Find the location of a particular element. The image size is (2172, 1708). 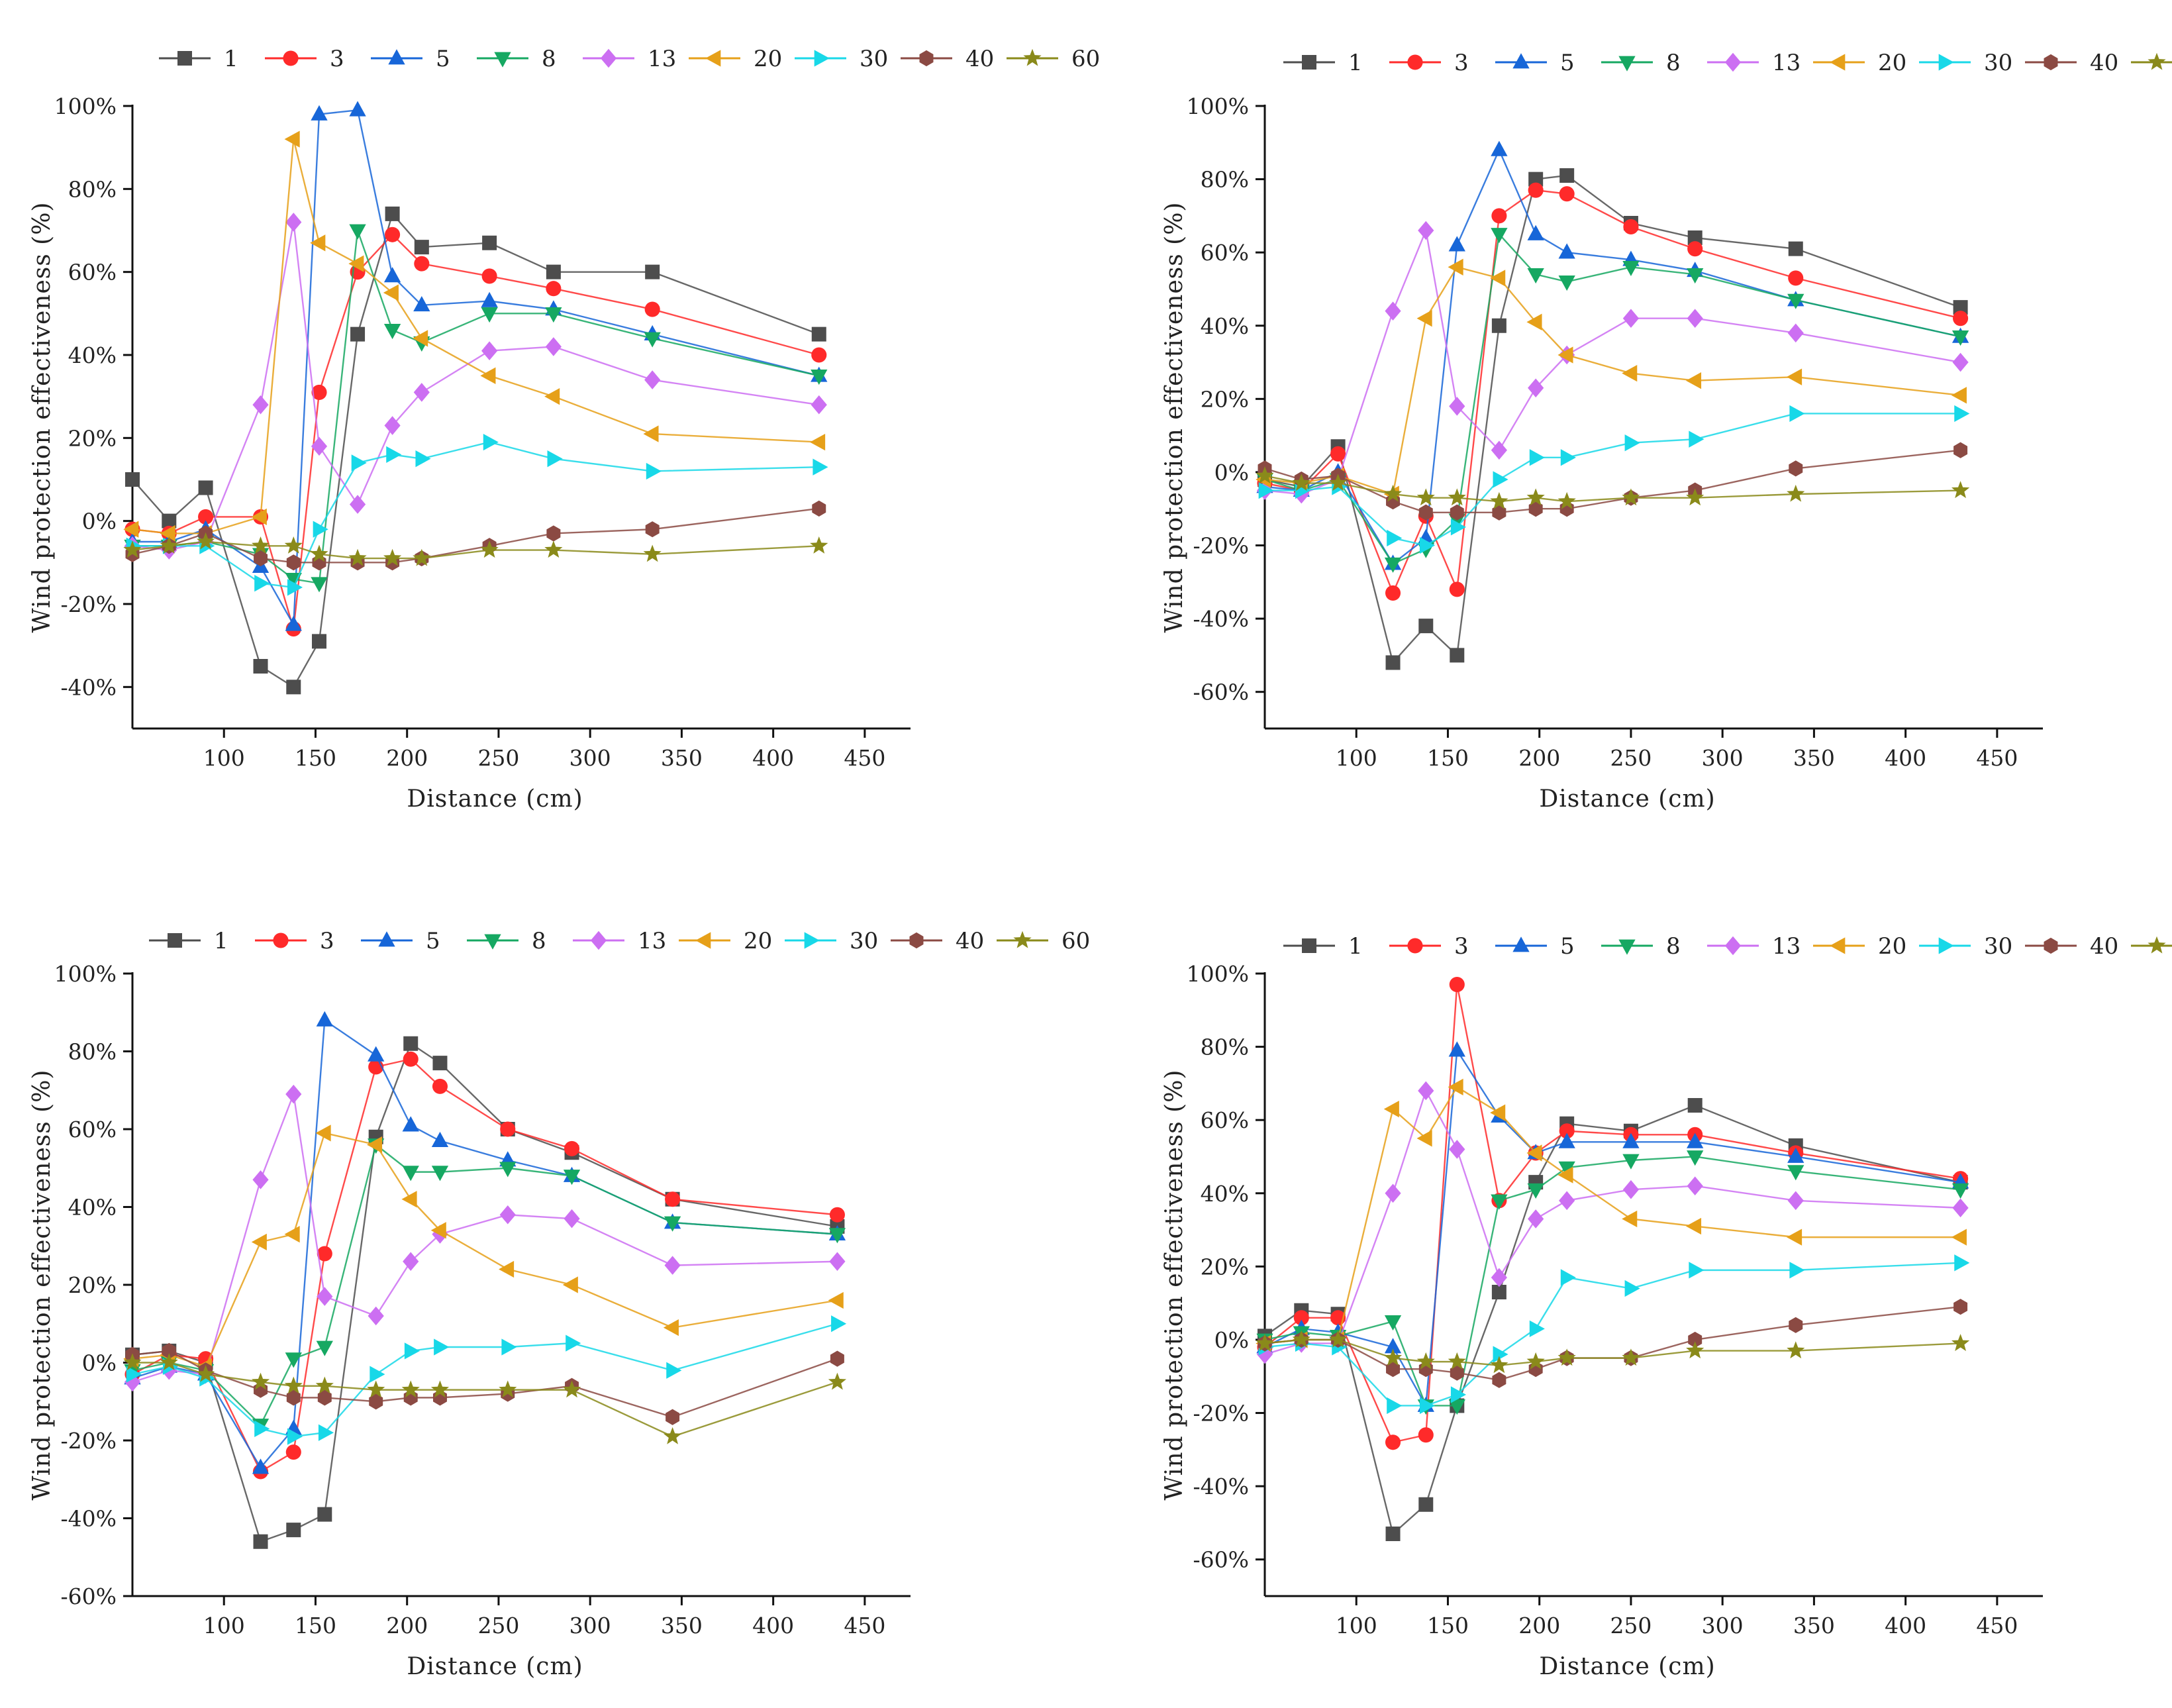

legend-marker-circle is located at coordinates (1415, 62).